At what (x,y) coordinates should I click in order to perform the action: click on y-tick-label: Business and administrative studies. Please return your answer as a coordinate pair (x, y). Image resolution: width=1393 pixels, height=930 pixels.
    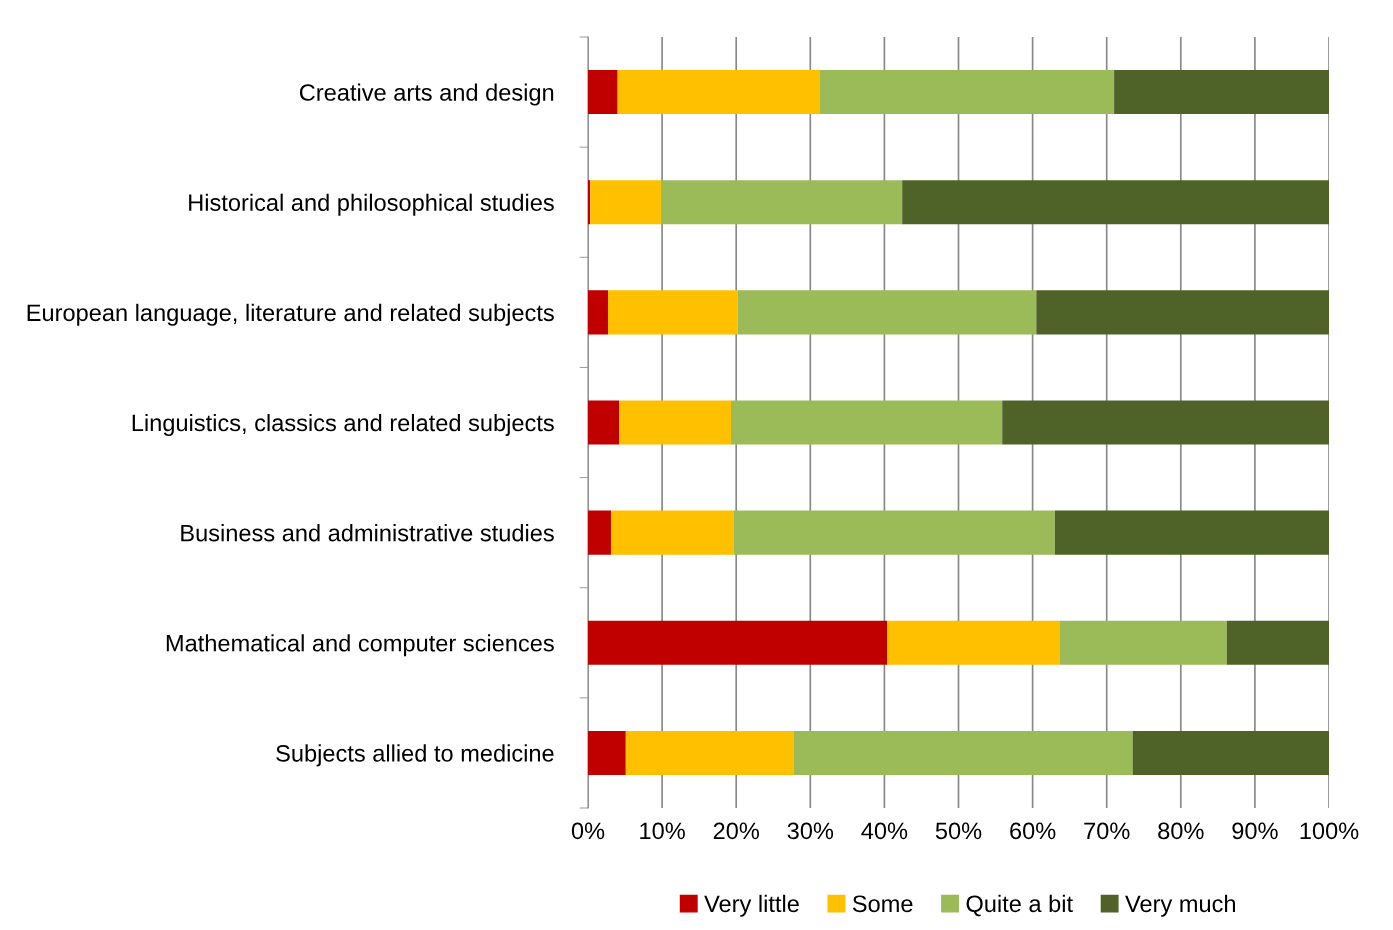
    Looking at the image, I should click on (367, 533).